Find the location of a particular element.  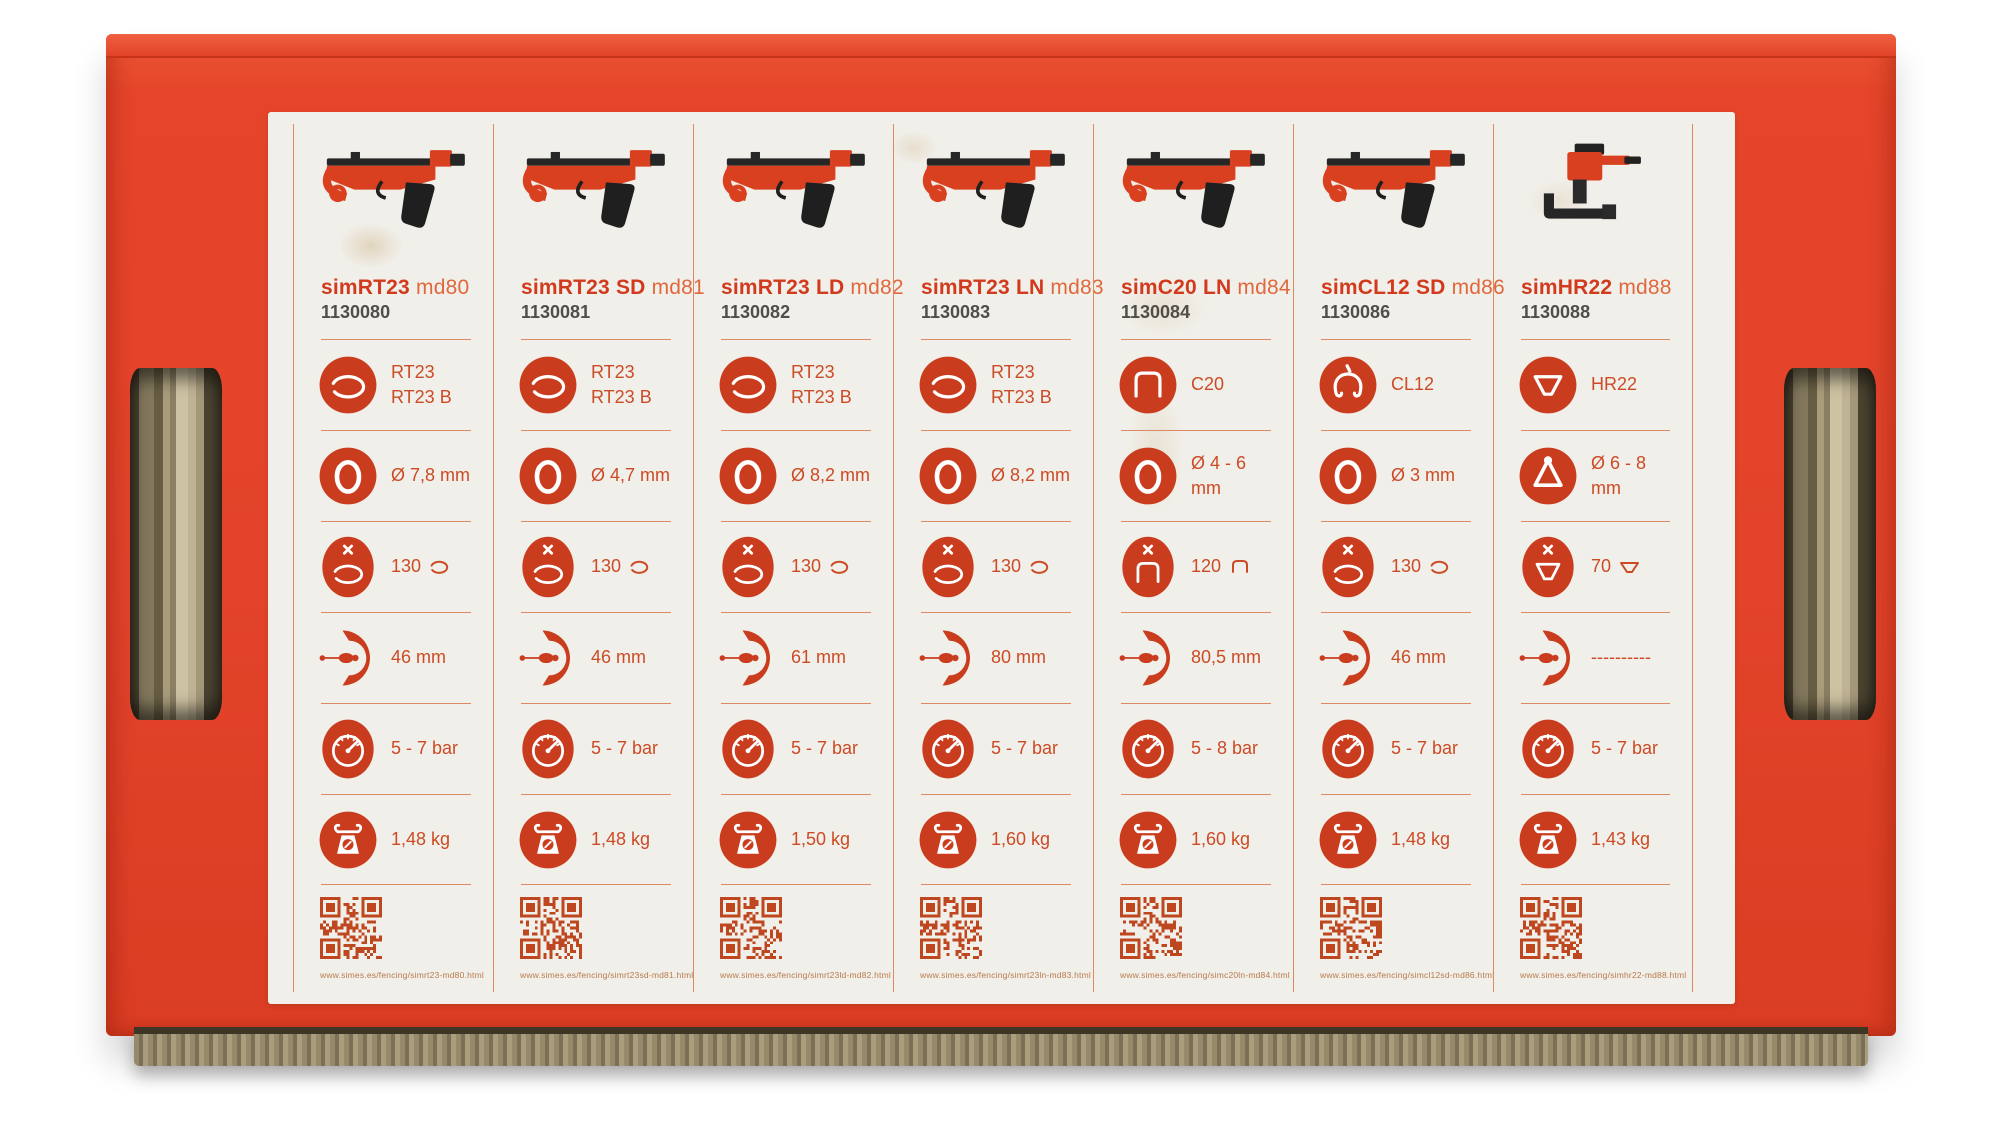

capacity-value: 120 is located at coordinates (1222, 566).